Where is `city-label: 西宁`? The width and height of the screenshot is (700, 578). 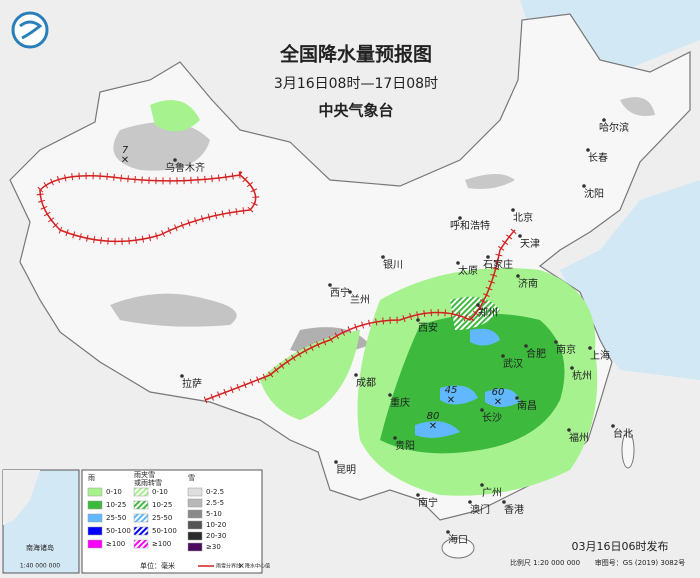 city-label: 西宁 is located at coordinates (340, 292).